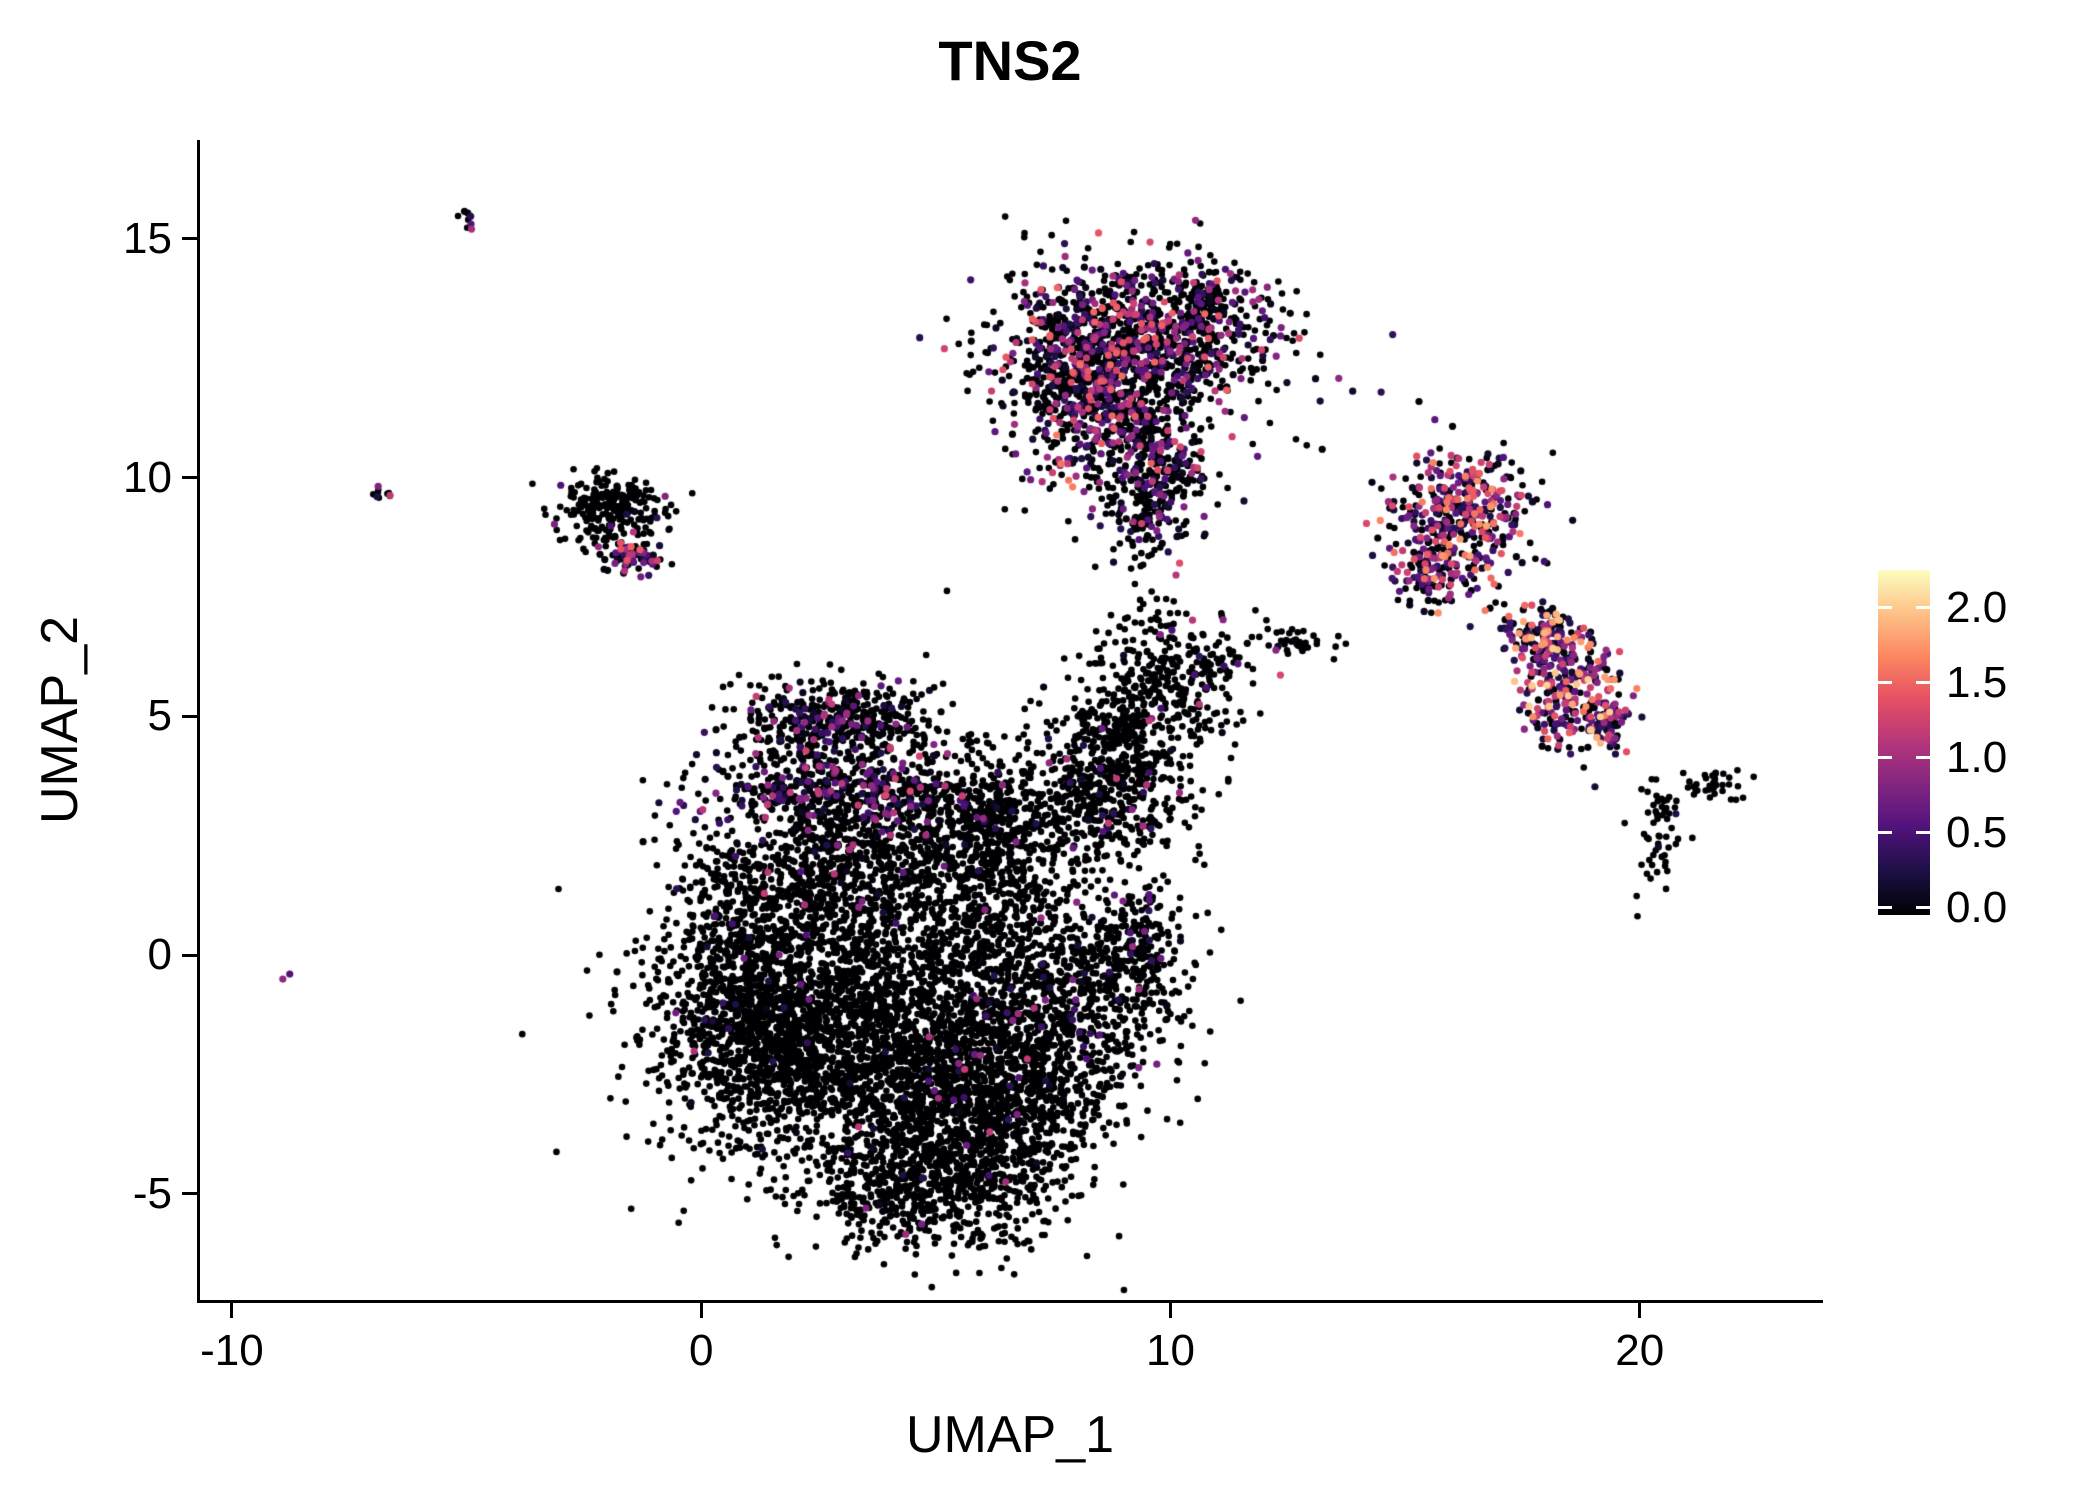 The height and width of the screenshot is (1500, 2100). What do you see at coordinates (147, 477) in the screenshot?
I see `y-tick-label: 10` at bounding box center [147, 477].